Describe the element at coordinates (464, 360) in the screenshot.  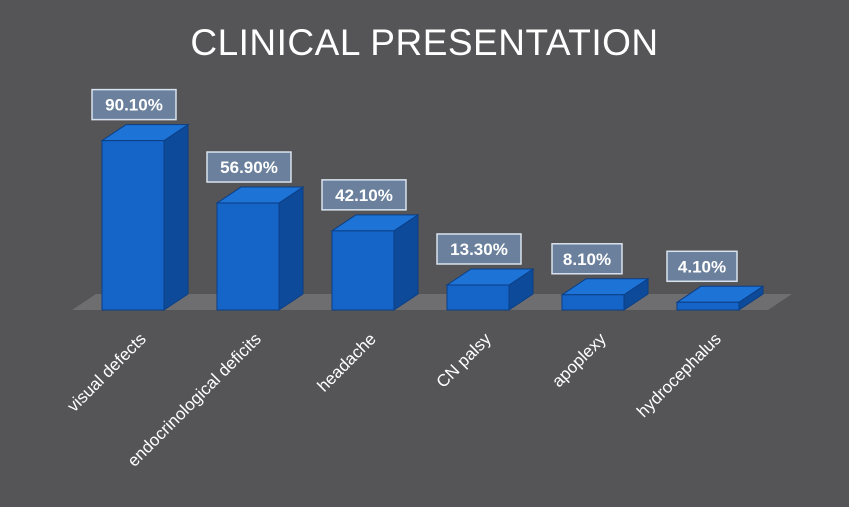
I see `category-tick-label: CN palsy` at that location.